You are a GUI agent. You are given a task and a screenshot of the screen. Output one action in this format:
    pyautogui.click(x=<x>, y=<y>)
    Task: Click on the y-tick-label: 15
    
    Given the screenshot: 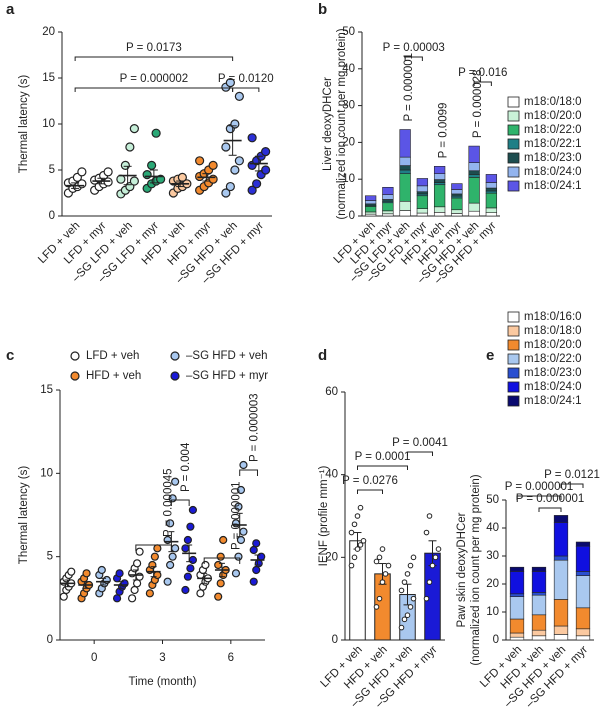 What is the action you would take?
    pyautogui.click(x=48, y=78)
    